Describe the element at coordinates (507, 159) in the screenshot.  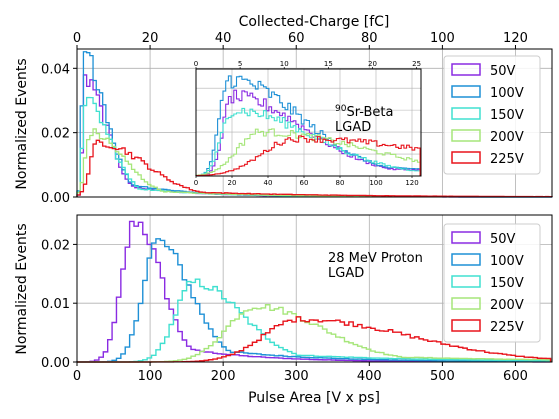
I see `top-legend-label-225V: 225V` at that location.